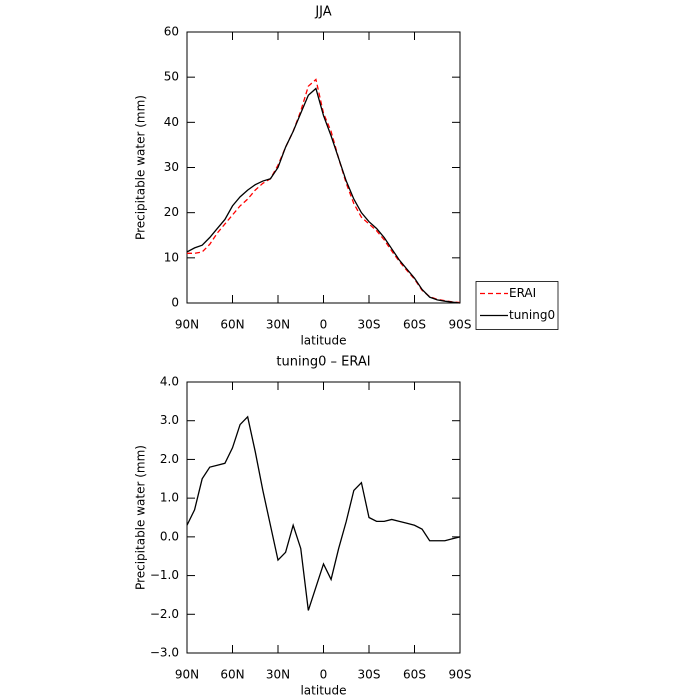 The width and height of the screenshot is (700, 700). What do you see at coordinates (169, 498) in the screenshot?
I see `y-tick-label: 1.0` at bounding box center [169, 498].